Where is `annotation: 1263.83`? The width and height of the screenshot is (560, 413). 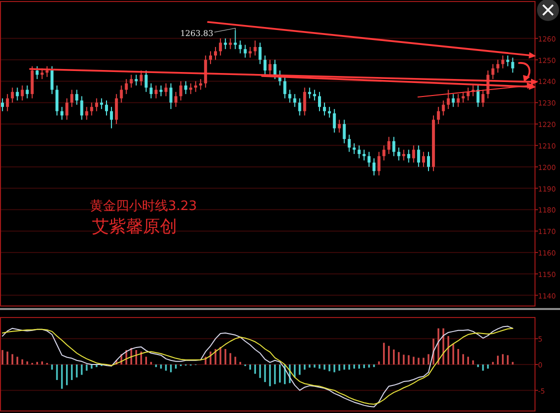
annotation: 1263.83 is located at coordinates (197, 33).